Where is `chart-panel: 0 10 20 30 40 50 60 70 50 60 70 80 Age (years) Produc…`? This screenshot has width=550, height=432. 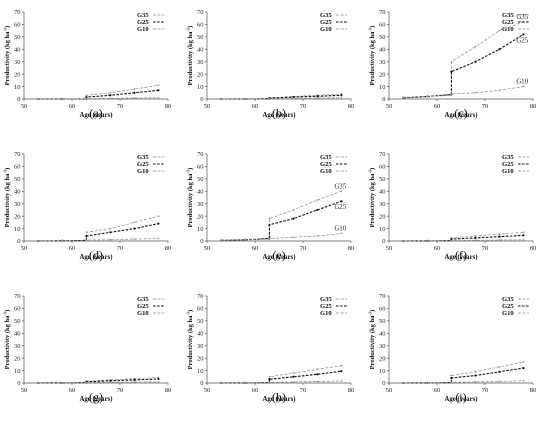
chart-panel: 0 10 20 30 40 50 60 70 50 60 70 80 Age (years) Produc… is located at coordinates (87, 348).